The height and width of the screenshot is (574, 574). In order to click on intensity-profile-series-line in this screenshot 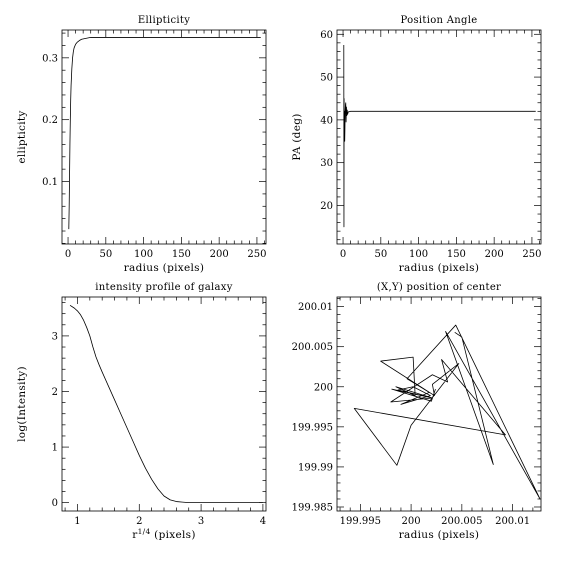, I will do `click(166, 404)`.